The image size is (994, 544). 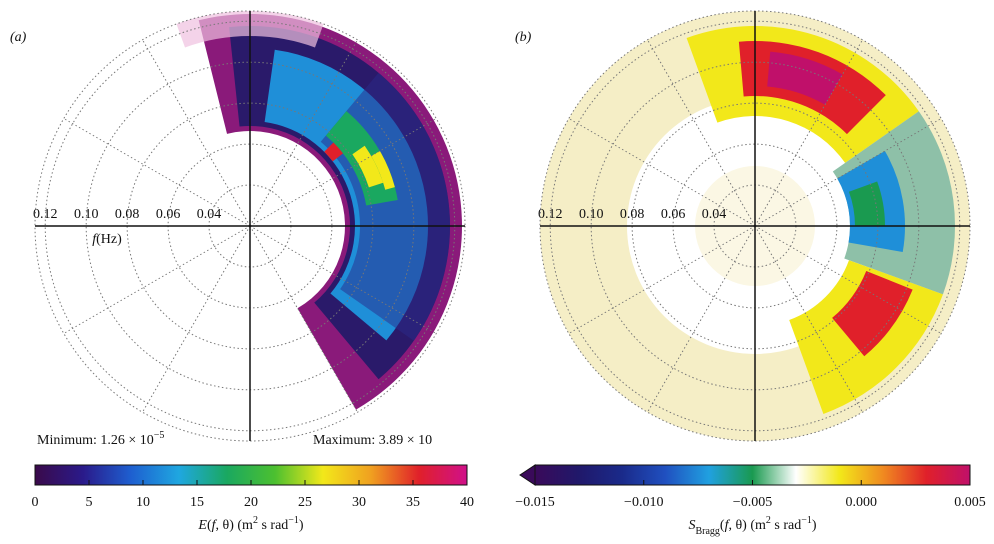 What do you see at coordinates (359, 502) in the screenshot?
I see `colorbar-tick-label: 30` at bounding box center [359, 502].